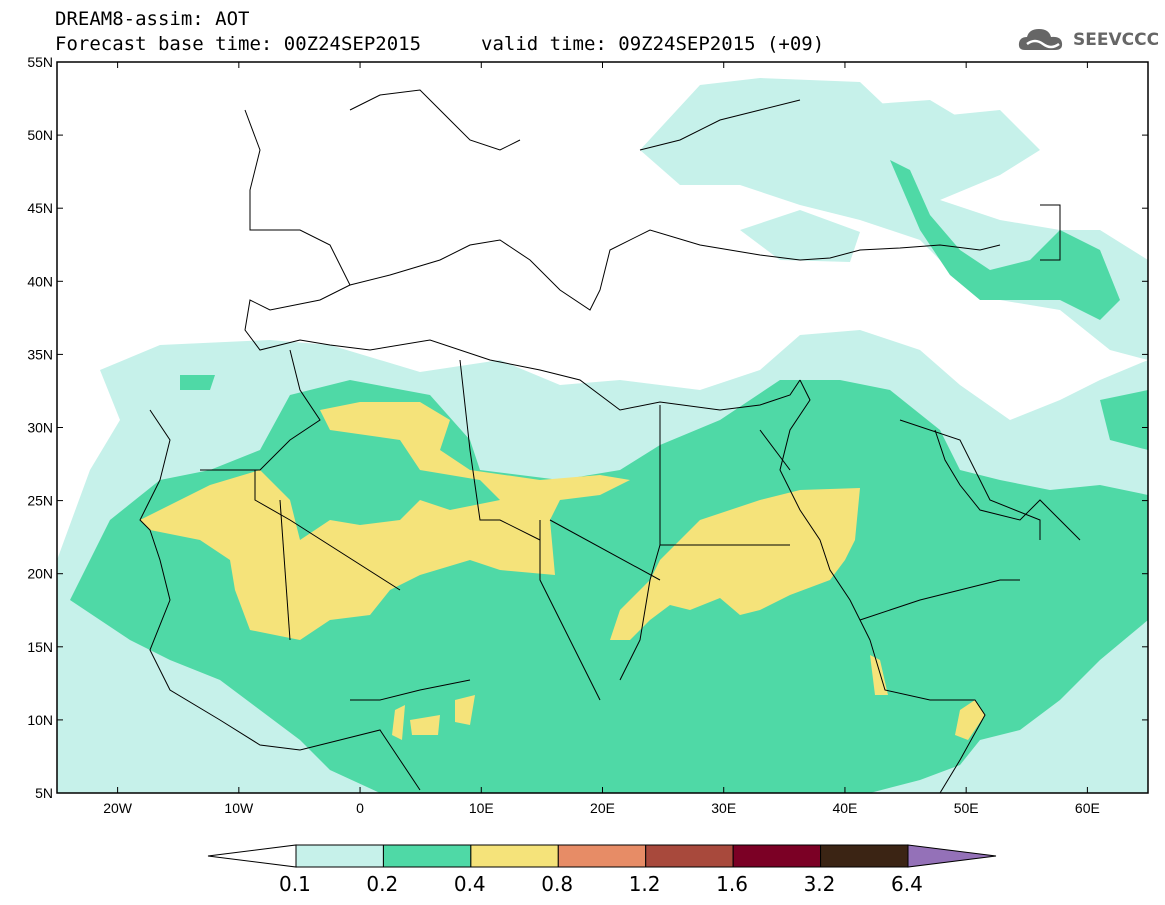 This screenshot has height=905, width=1165. Describe the element at coordinates (40, 208) in the screenshot. I see `lat-label: 45N` at that location.